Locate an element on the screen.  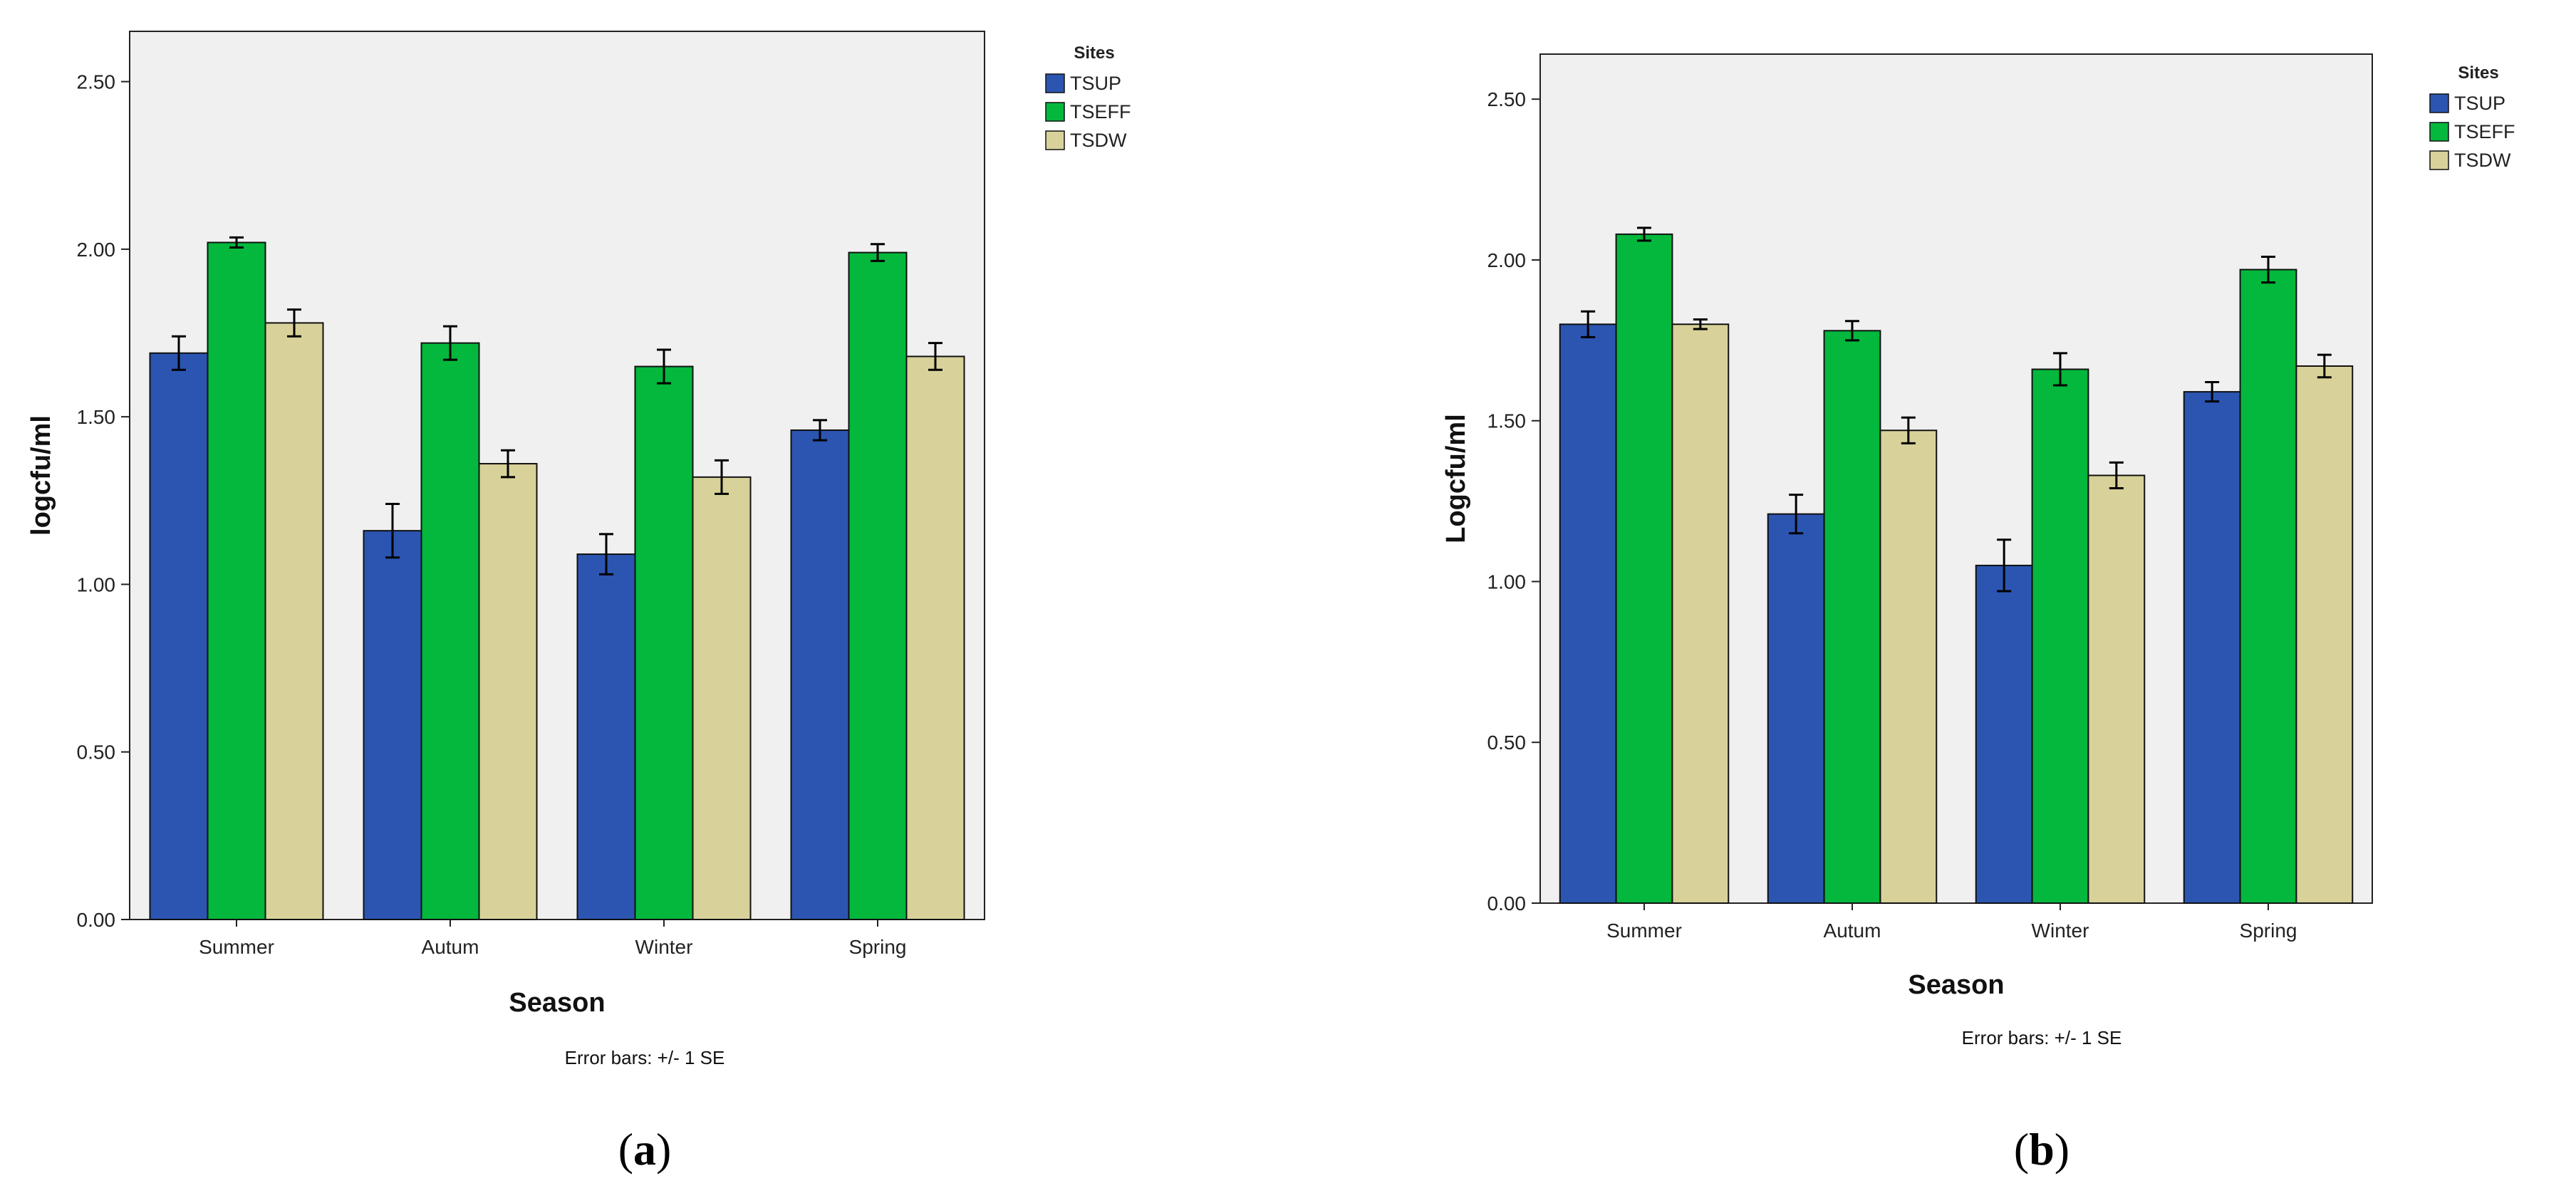
y-axis-title: logcfu/ml is located at coordinates (41, 476).